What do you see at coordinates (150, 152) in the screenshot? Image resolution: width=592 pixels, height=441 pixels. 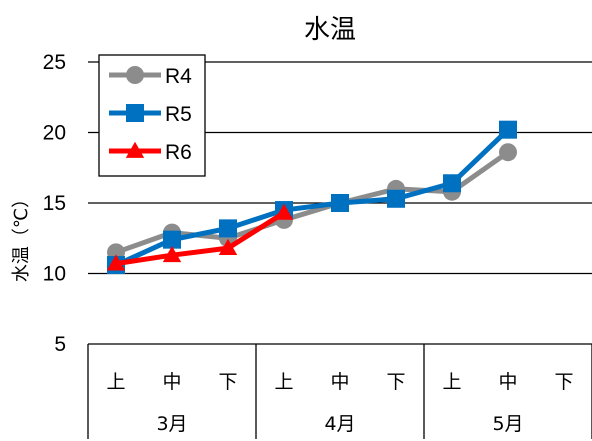 I see `legend-entry: R6` at bounding box center [150, 152].